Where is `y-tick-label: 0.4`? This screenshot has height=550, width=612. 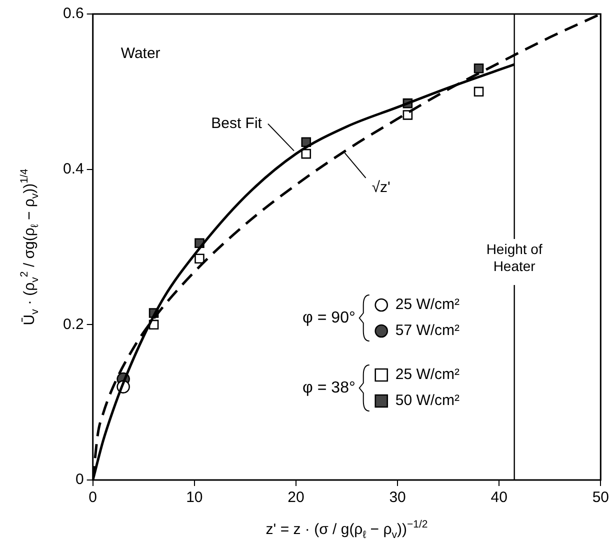 y-tick-label: 0.4 is located at coordinates (73, 169).